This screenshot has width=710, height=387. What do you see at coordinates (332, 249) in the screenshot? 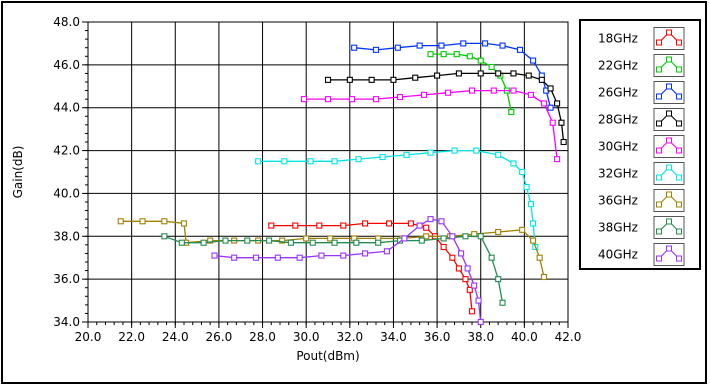
I see `series-line-36GHz` at bounding box center [332, 249].